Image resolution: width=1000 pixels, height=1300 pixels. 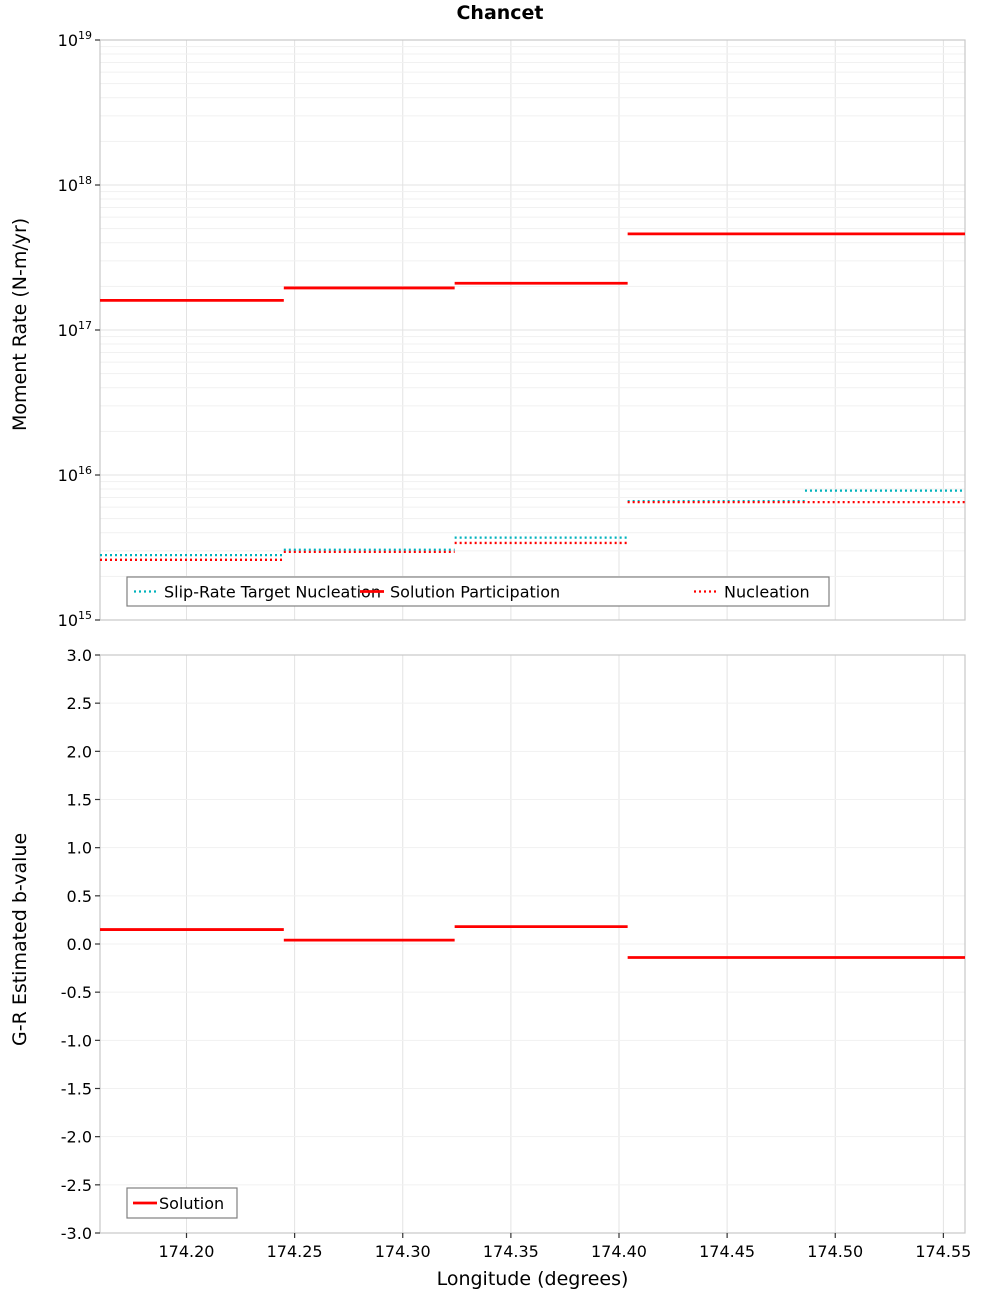 I want to click on series-slip-rate-target-nucleation, so click(x=532, y=523).